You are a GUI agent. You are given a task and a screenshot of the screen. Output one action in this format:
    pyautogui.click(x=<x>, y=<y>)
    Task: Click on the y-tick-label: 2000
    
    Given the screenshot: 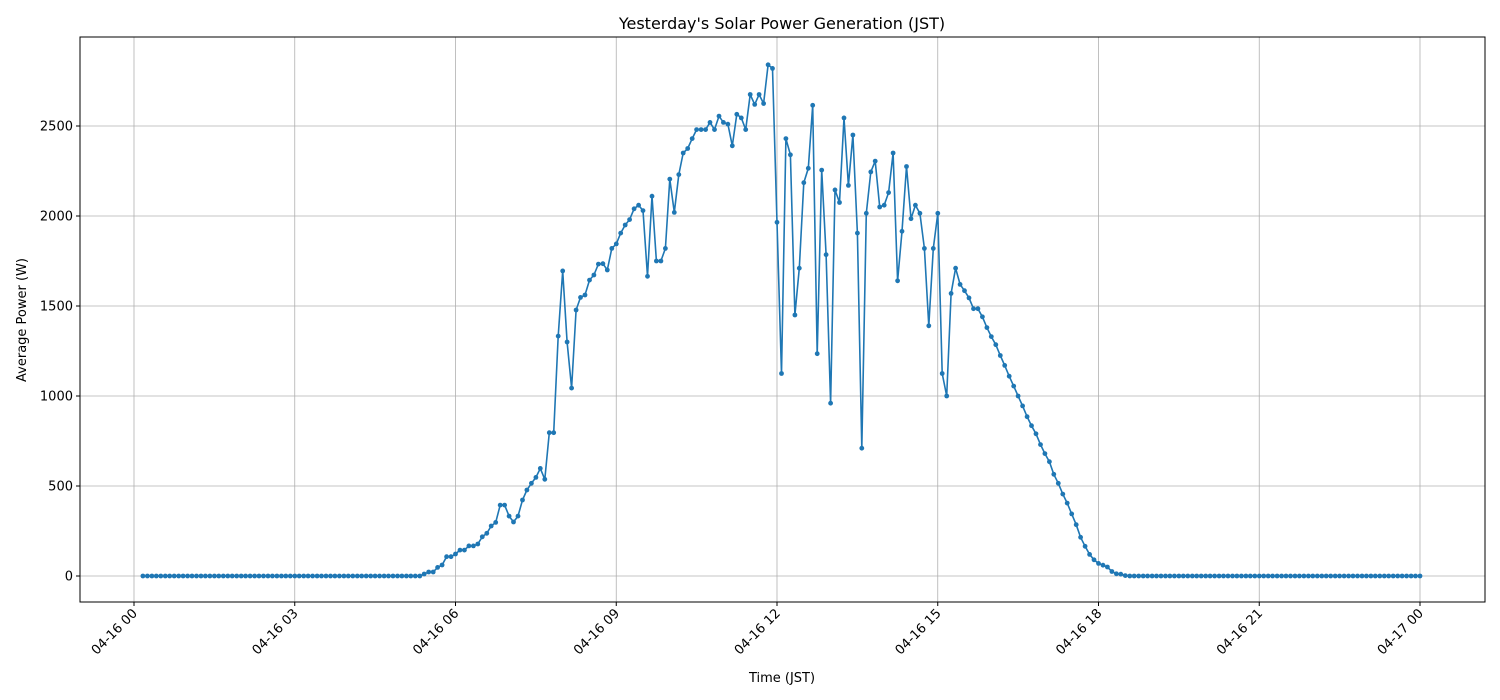 What is the action you would take?
    pyautogui.click(x=56, y=217)
    